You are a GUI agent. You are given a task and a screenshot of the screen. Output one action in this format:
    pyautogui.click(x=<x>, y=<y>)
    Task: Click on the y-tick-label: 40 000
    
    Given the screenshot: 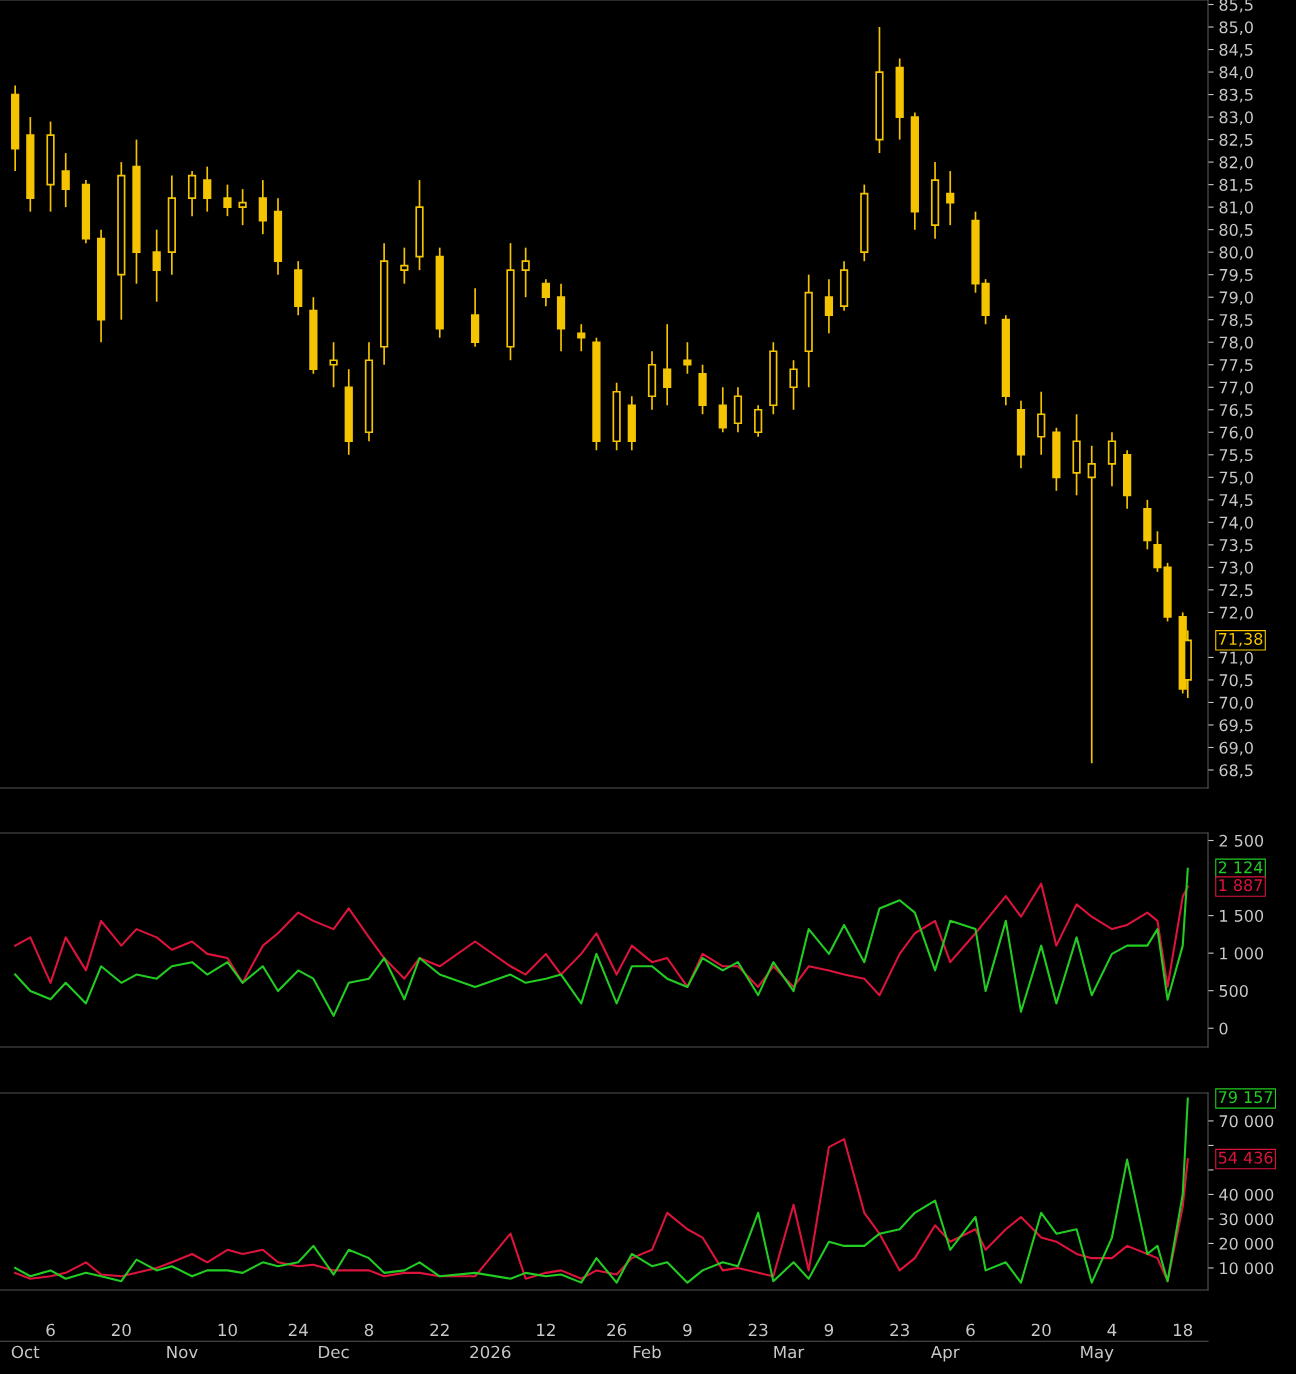 What is the action you would take?
    pyautogui.click(x=1246, y=1194)
    